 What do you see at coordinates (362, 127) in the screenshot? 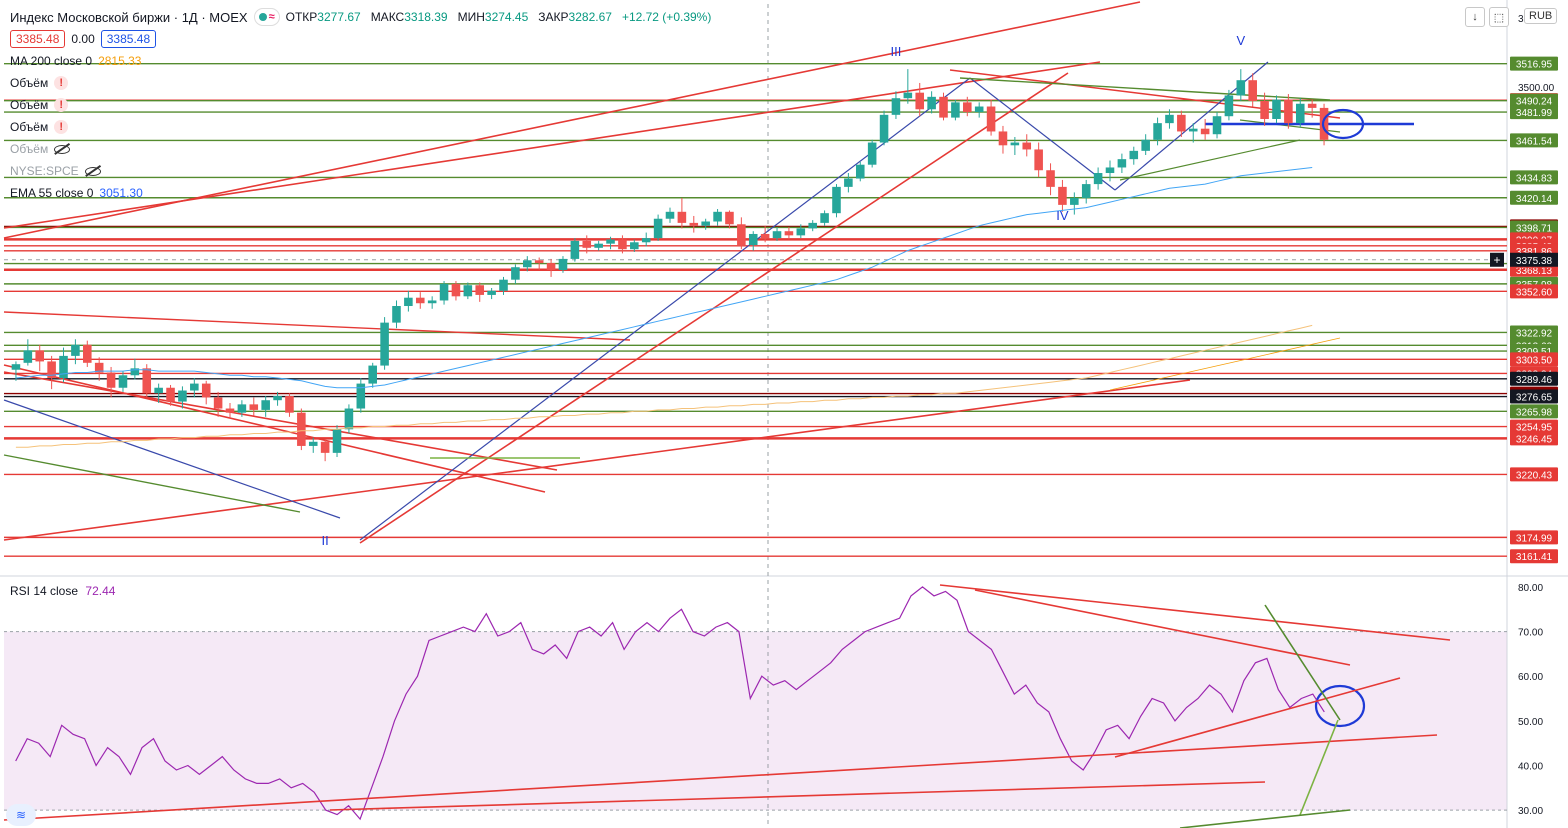
I see `volume-legend-3: Объём !` at bounding box center [362, 127].